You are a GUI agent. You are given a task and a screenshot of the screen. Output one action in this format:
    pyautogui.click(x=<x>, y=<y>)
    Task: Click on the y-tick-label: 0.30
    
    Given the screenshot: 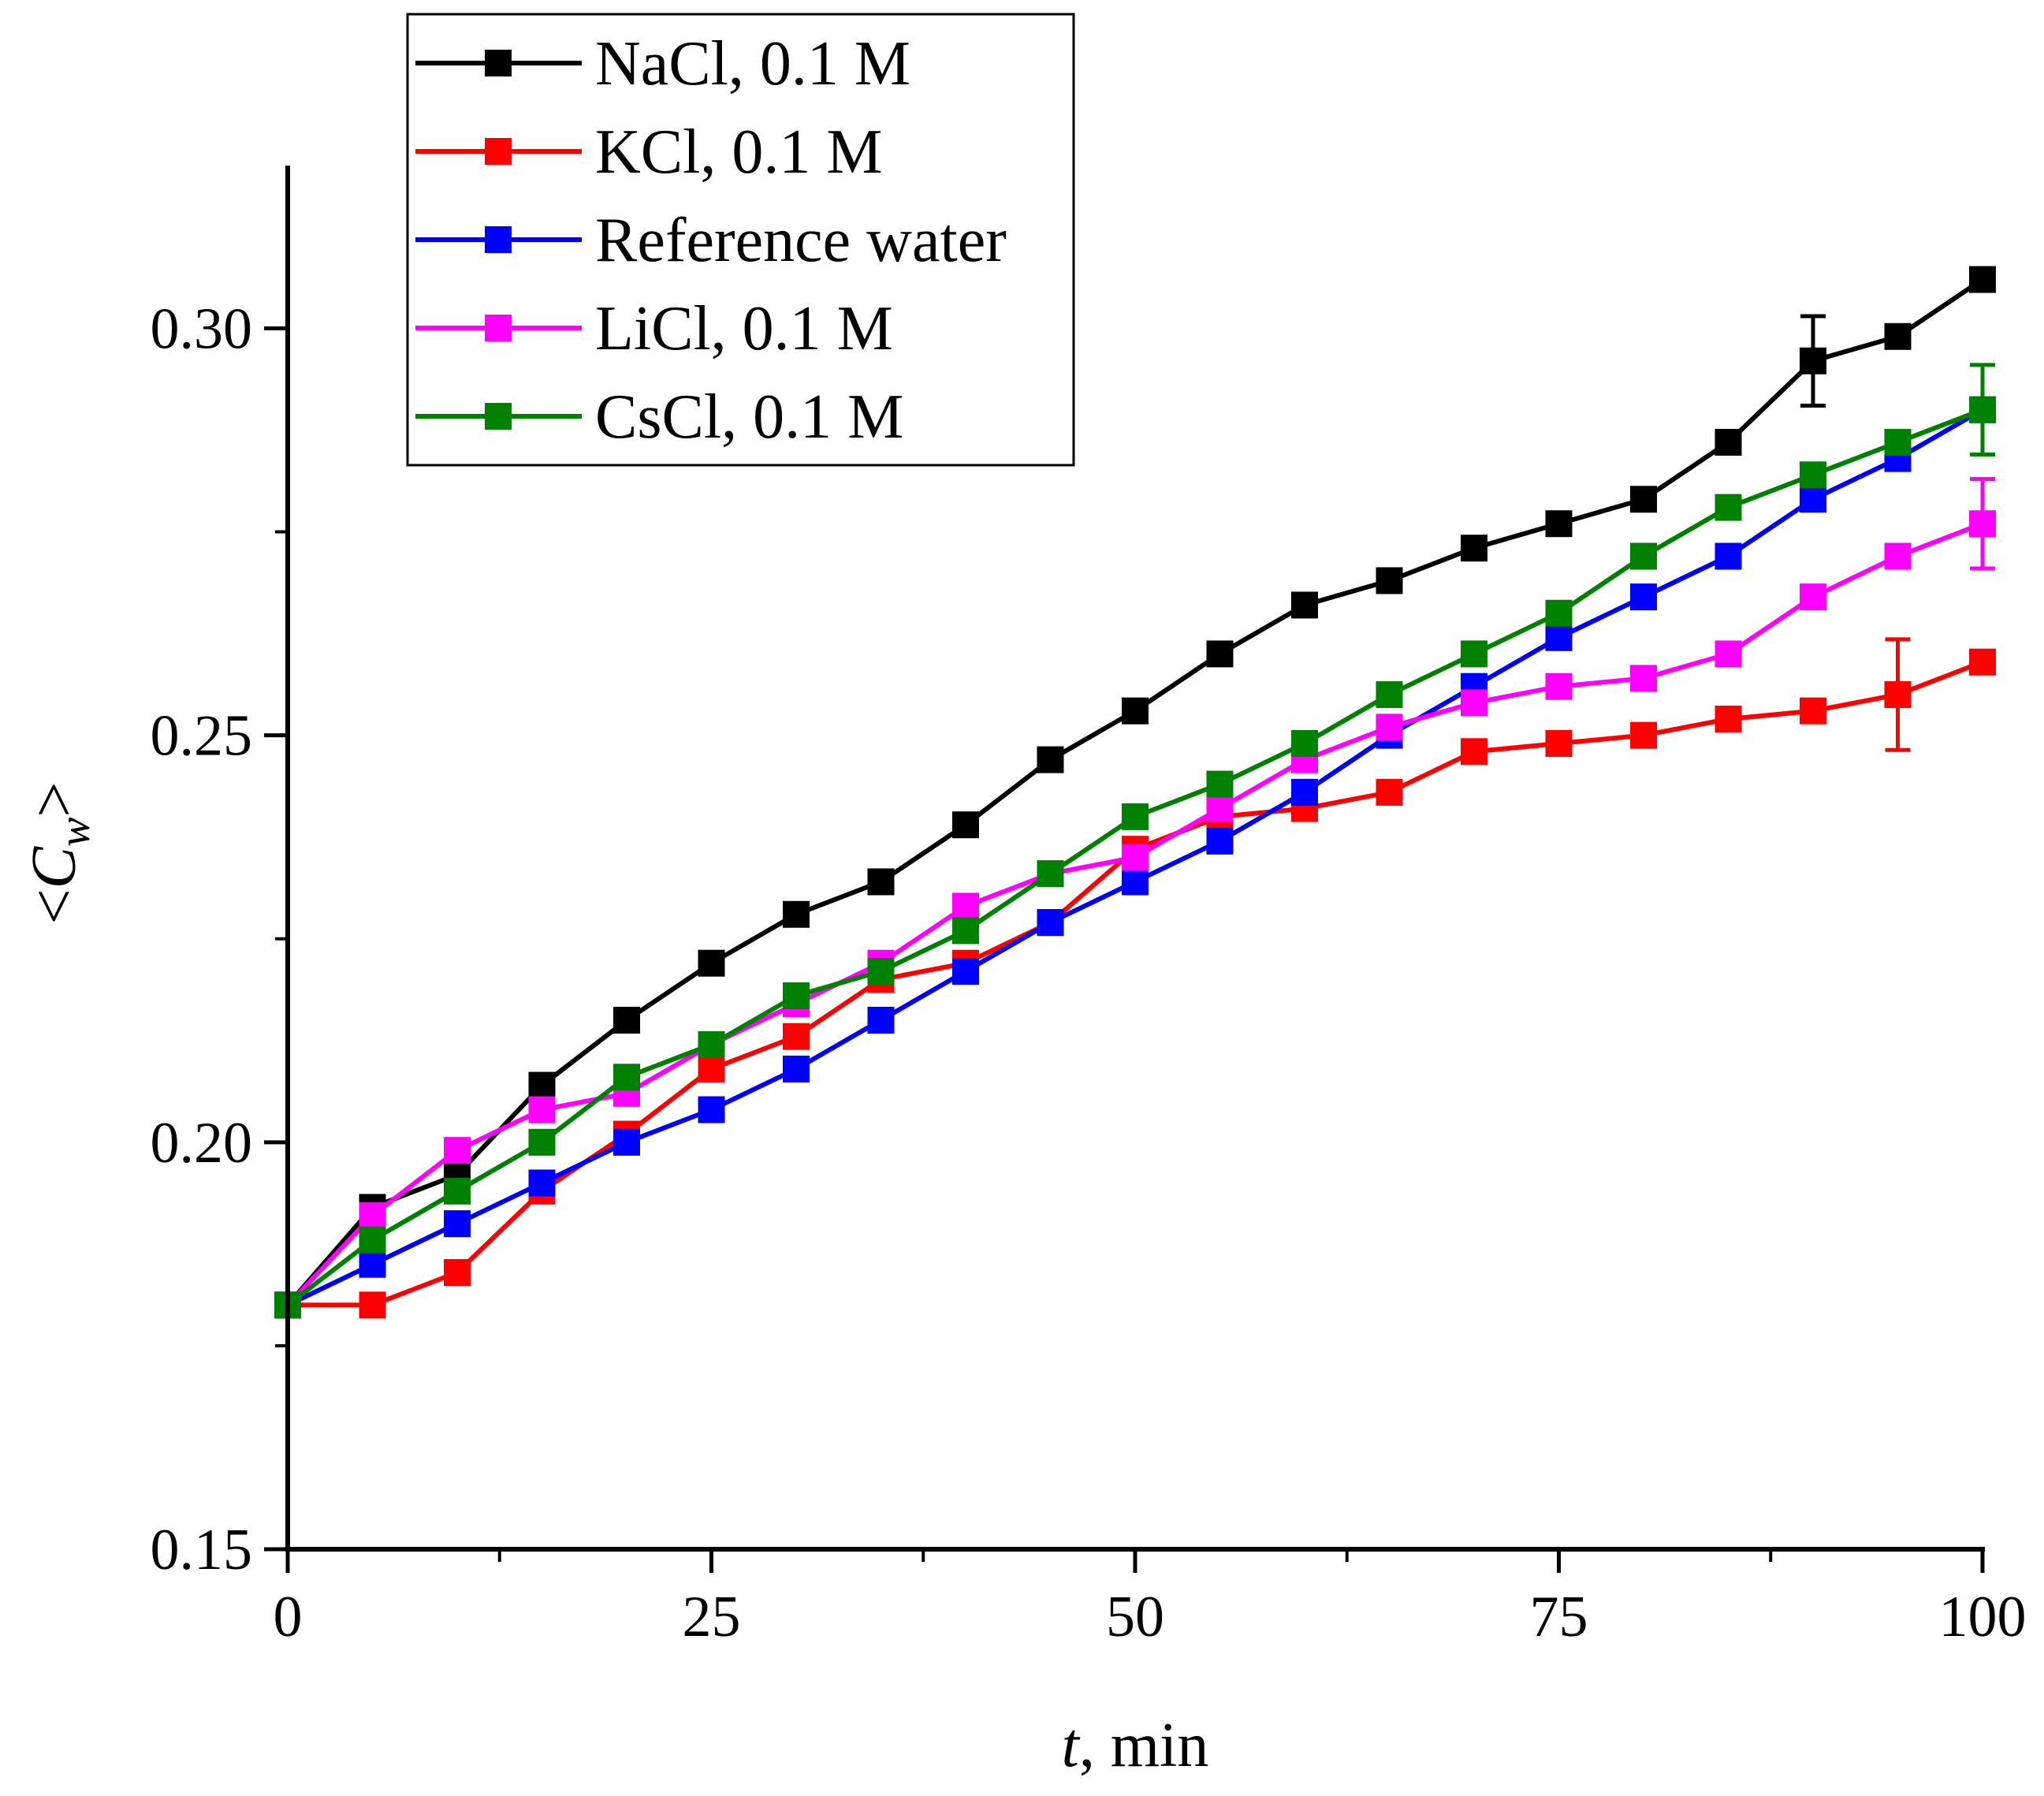 What is the action you would take?
    pyautogui.click(x=202, y=328)
    